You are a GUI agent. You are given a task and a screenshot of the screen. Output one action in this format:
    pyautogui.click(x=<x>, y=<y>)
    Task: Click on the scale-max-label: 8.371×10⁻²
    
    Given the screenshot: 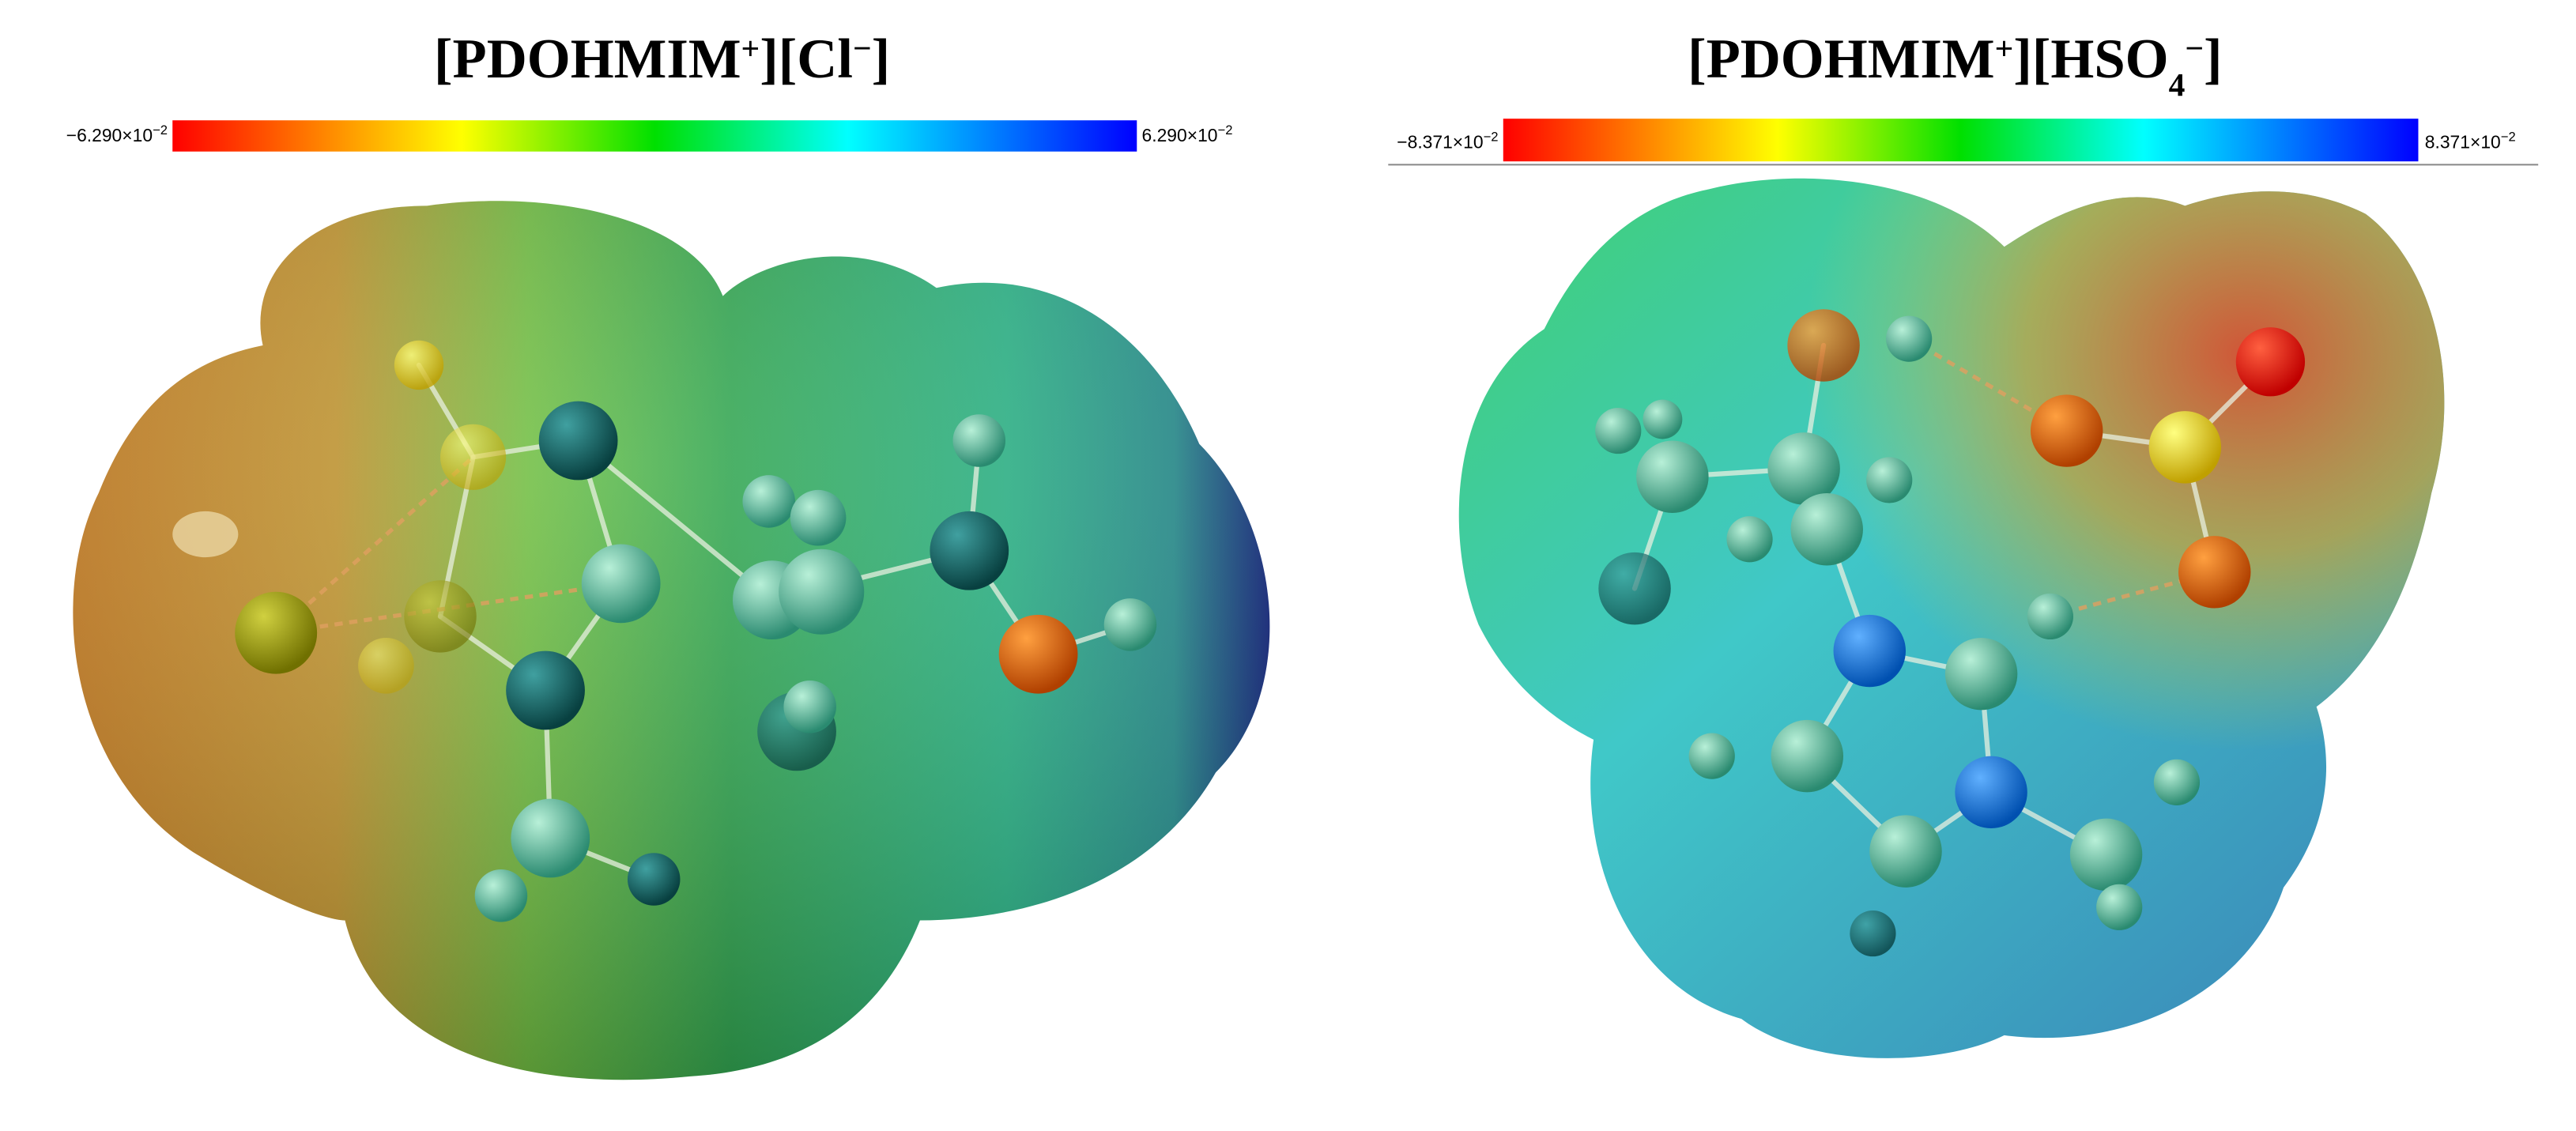 What is the action you would take?
    pyautogui.click(x=2470, y=141)
    